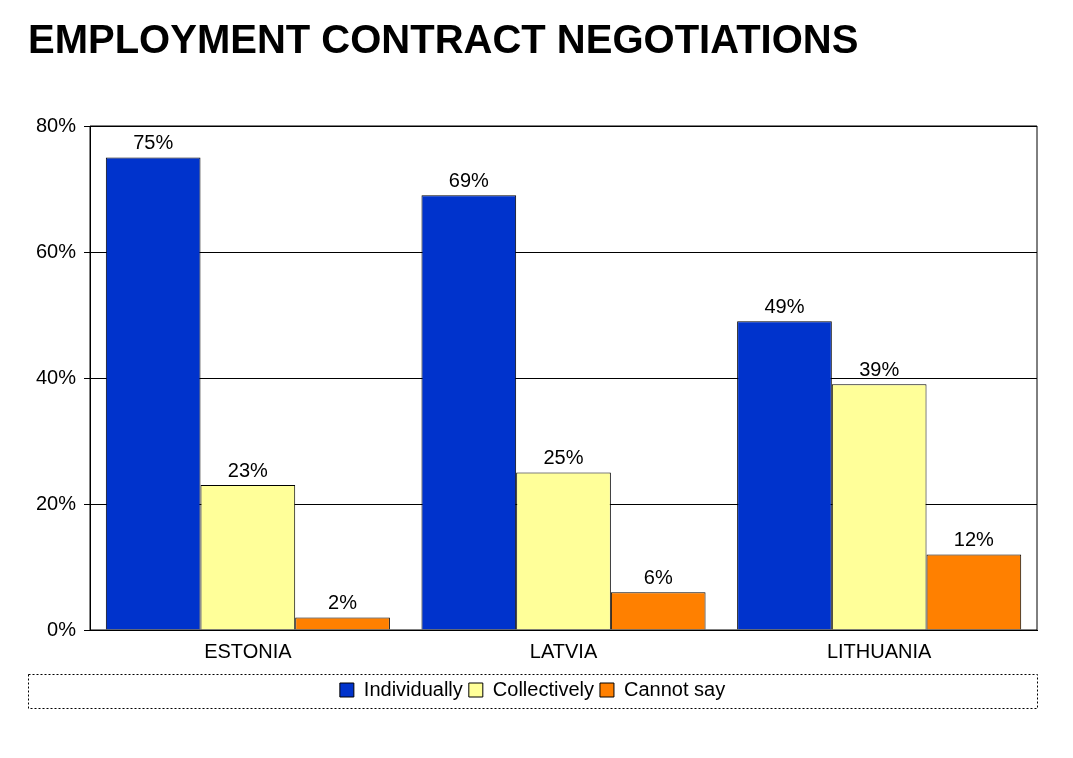 The image size is (1073, 758). I want to click on data-label: 6%, so click(658, 576).